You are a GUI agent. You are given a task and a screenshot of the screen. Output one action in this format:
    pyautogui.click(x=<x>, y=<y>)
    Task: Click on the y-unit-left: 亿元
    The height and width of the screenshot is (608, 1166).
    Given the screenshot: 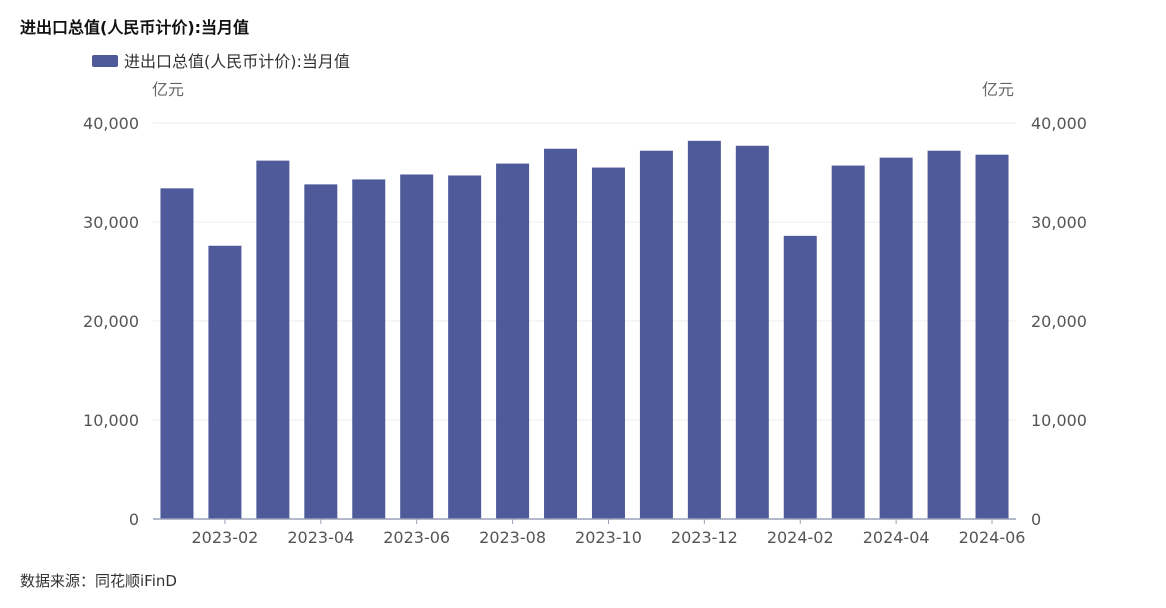 What is the action you would take?
    pyautogui.click(x=168, y=89)
    